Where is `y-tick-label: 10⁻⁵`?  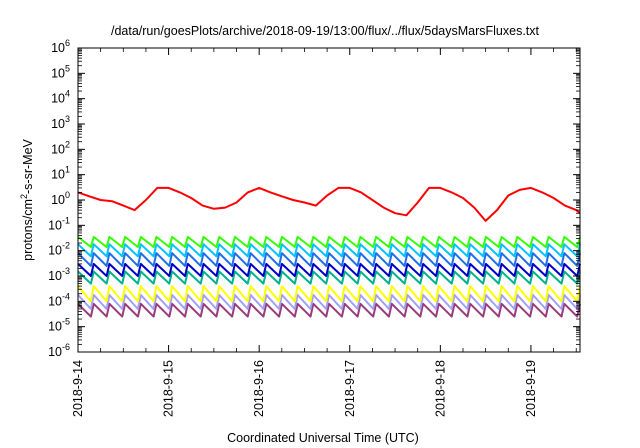 y-tick-label: 10⁻⁵ is located at coordinates (59, 325).